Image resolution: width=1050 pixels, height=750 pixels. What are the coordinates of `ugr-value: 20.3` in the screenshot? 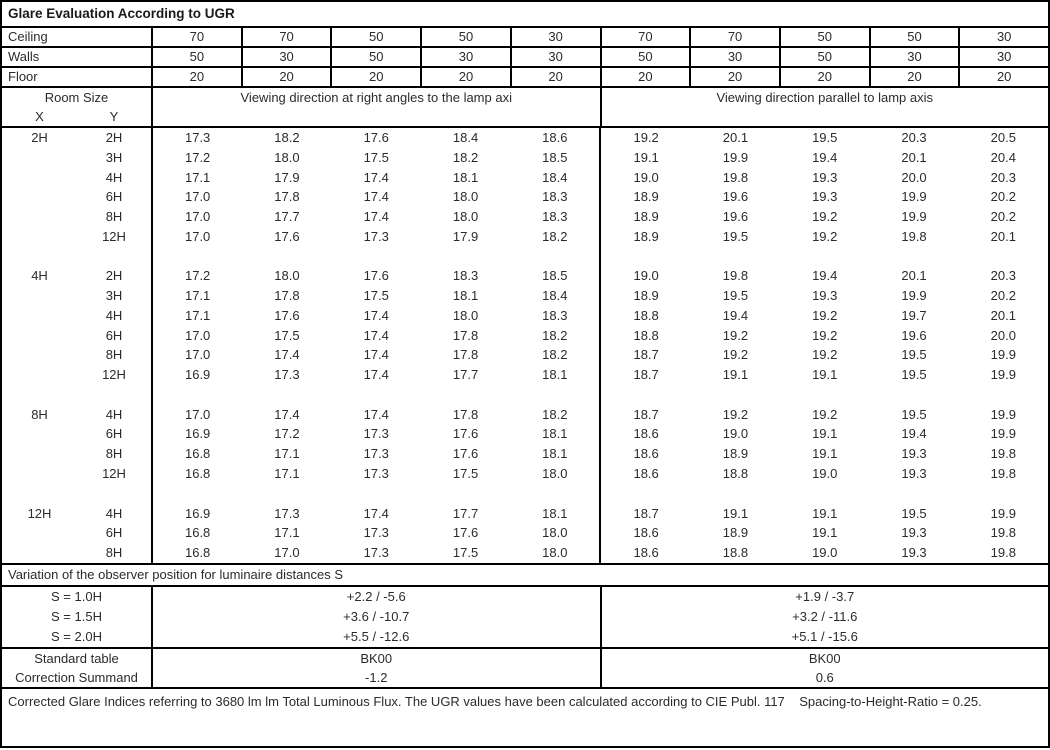 It's located at (1003, 276).